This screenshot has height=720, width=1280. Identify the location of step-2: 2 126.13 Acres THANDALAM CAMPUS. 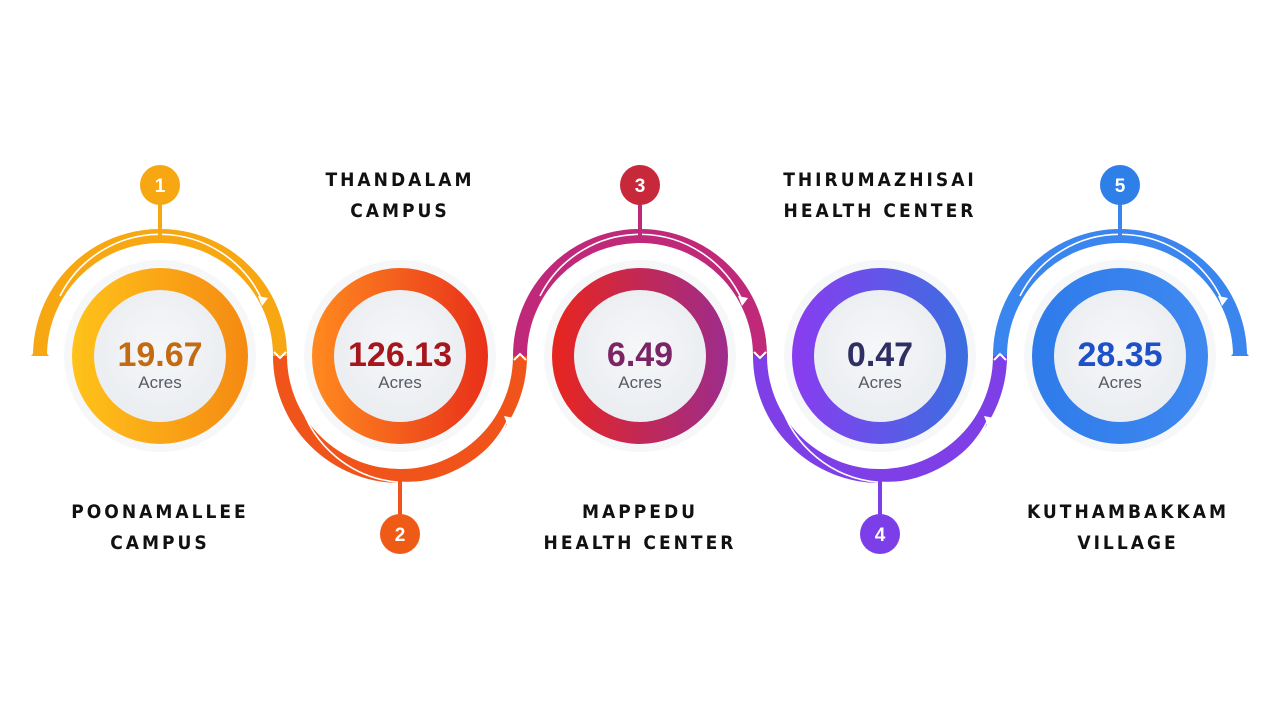
(400, 361).